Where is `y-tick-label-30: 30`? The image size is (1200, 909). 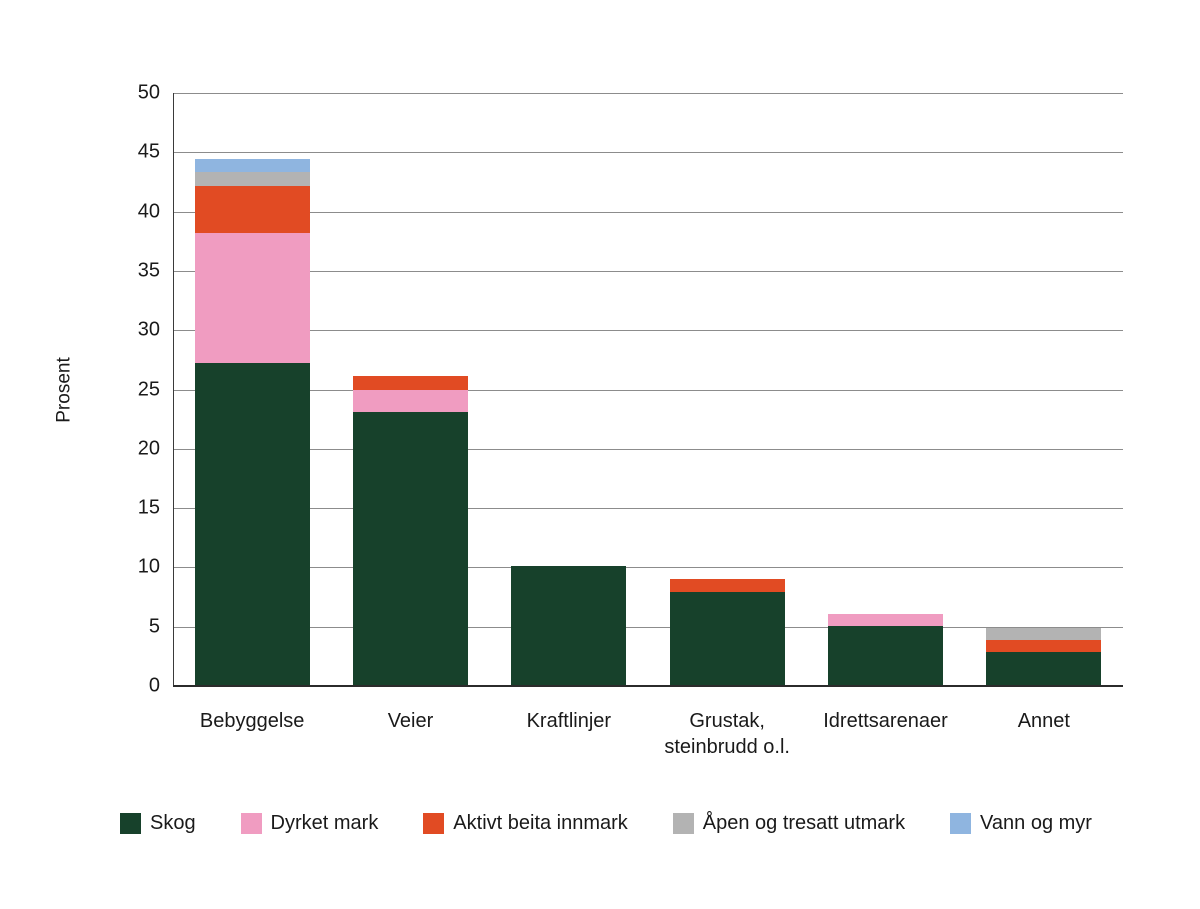
y-tick-label-30: 30 is located at coordinates (148, 329).